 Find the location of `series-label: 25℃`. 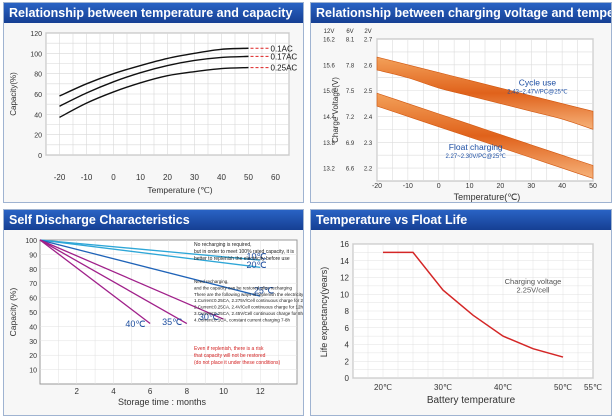

series-label: 25℃ is located at coordinates (264, 290).